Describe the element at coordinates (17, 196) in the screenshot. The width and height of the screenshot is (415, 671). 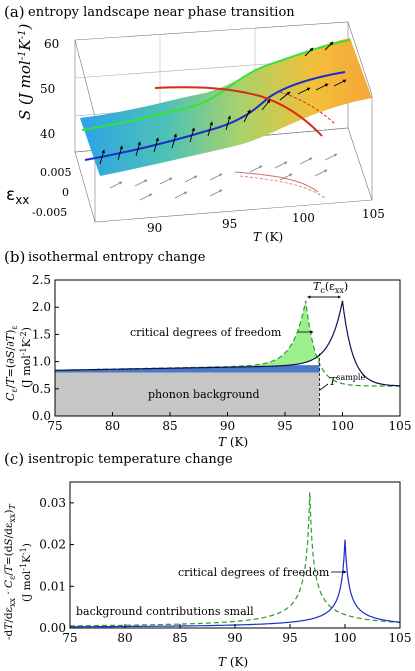
I see `axis-exx-label: εxx` at that location.